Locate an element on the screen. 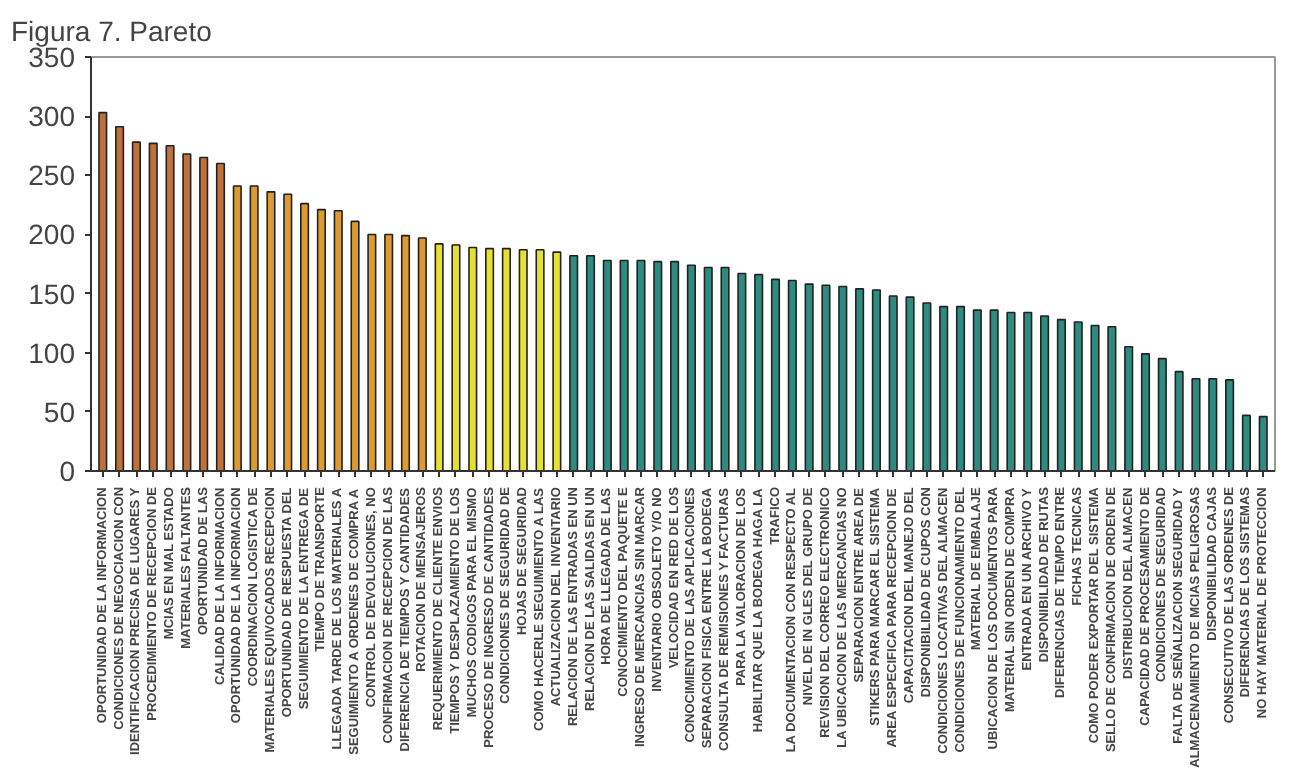  y-tick-label: 150 is located at coordinates (52, 293).